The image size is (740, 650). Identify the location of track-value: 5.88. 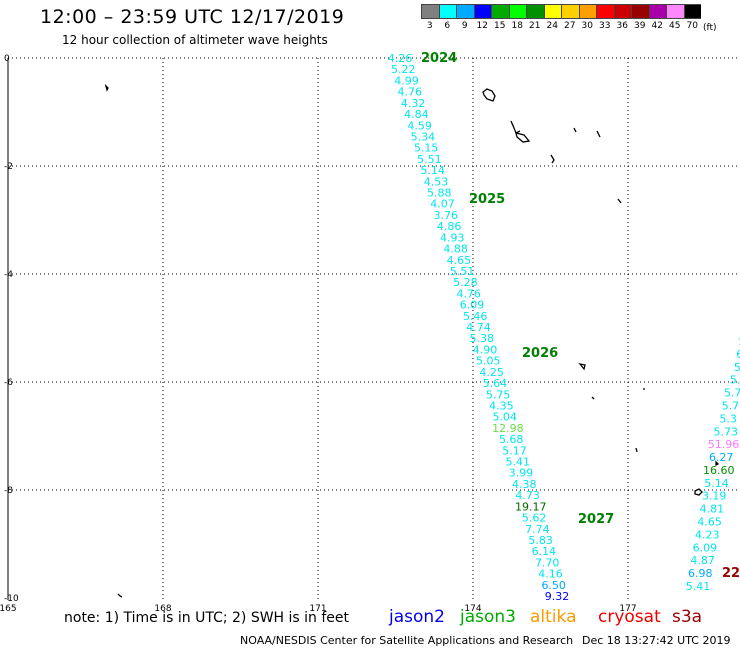
(439, 193).